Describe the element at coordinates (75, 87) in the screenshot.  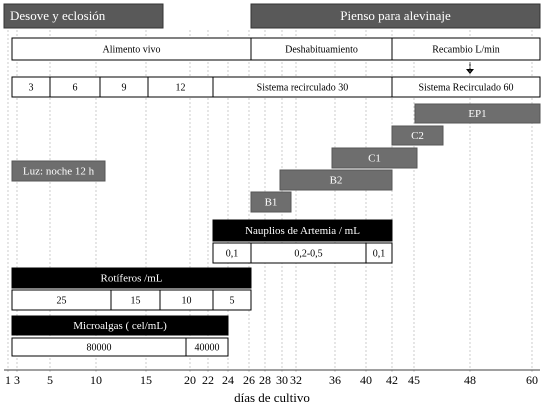
I see `system-label: 6` at that location.